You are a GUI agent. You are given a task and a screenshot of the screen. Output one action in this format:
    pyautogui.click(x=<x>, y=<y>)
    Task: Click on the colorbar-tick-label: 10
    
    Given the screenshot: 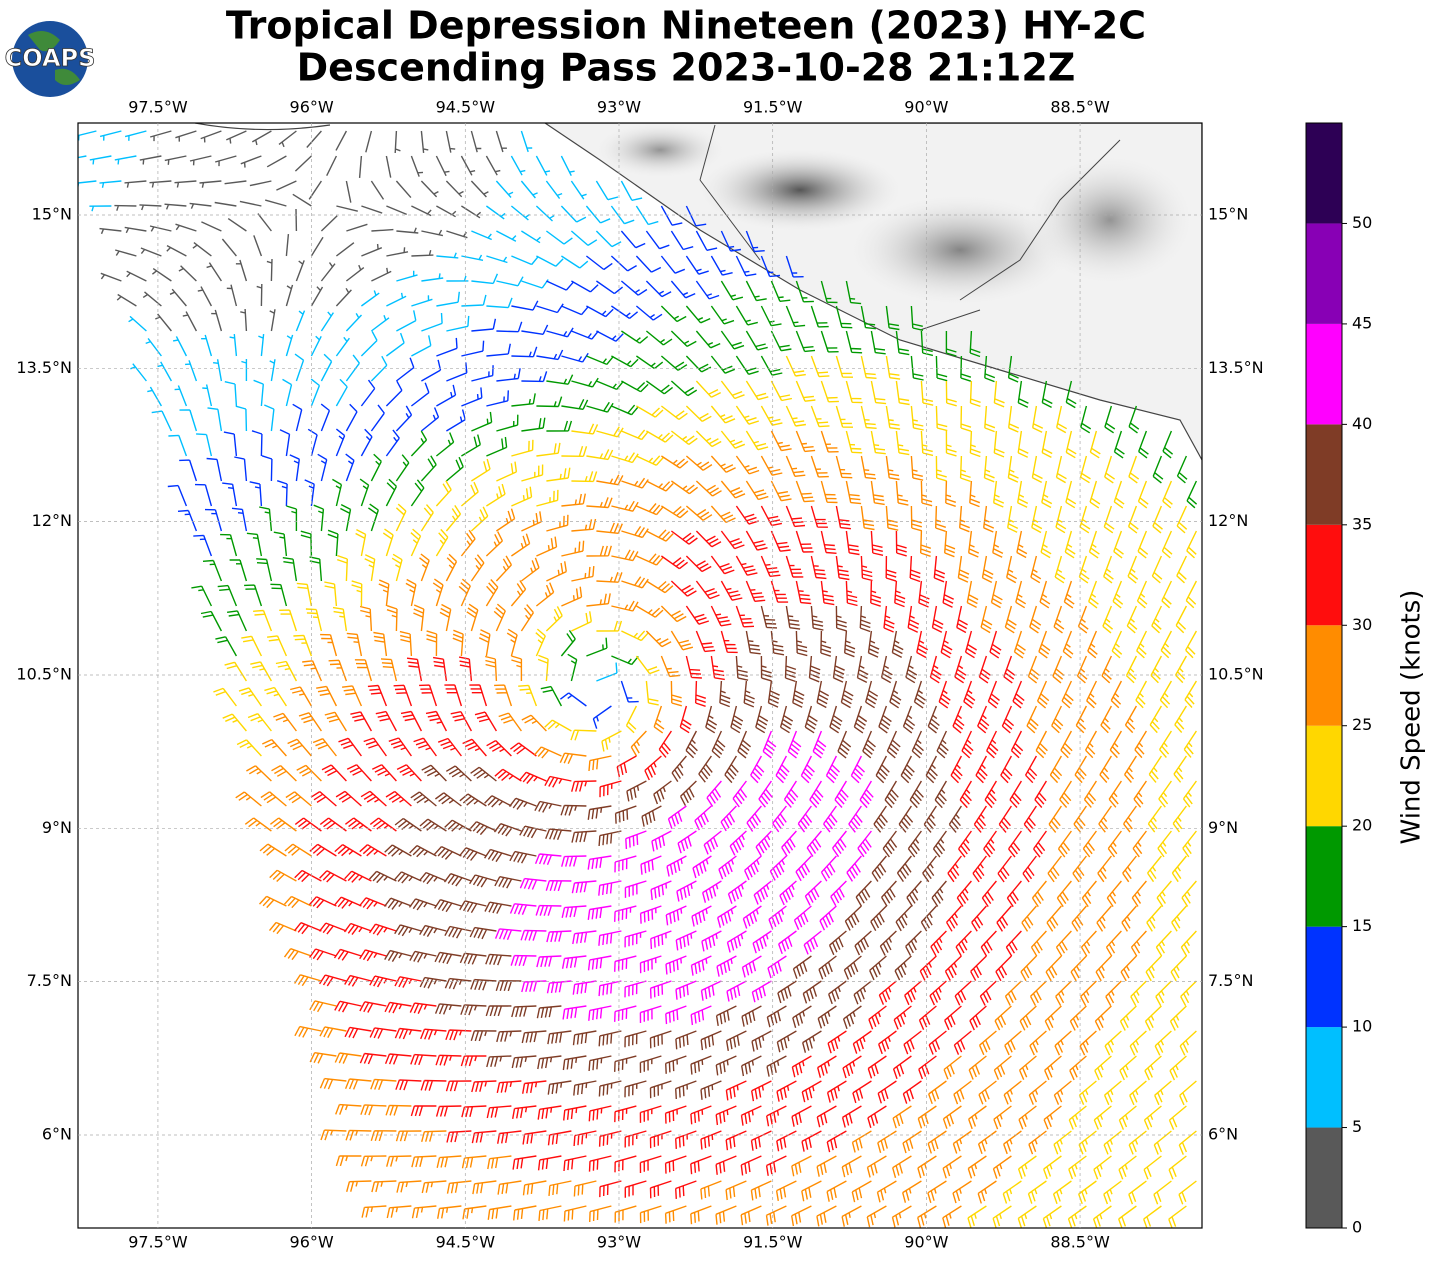 What is the action you would take?
    pyautogui.click(x=1362, y=1026)
    